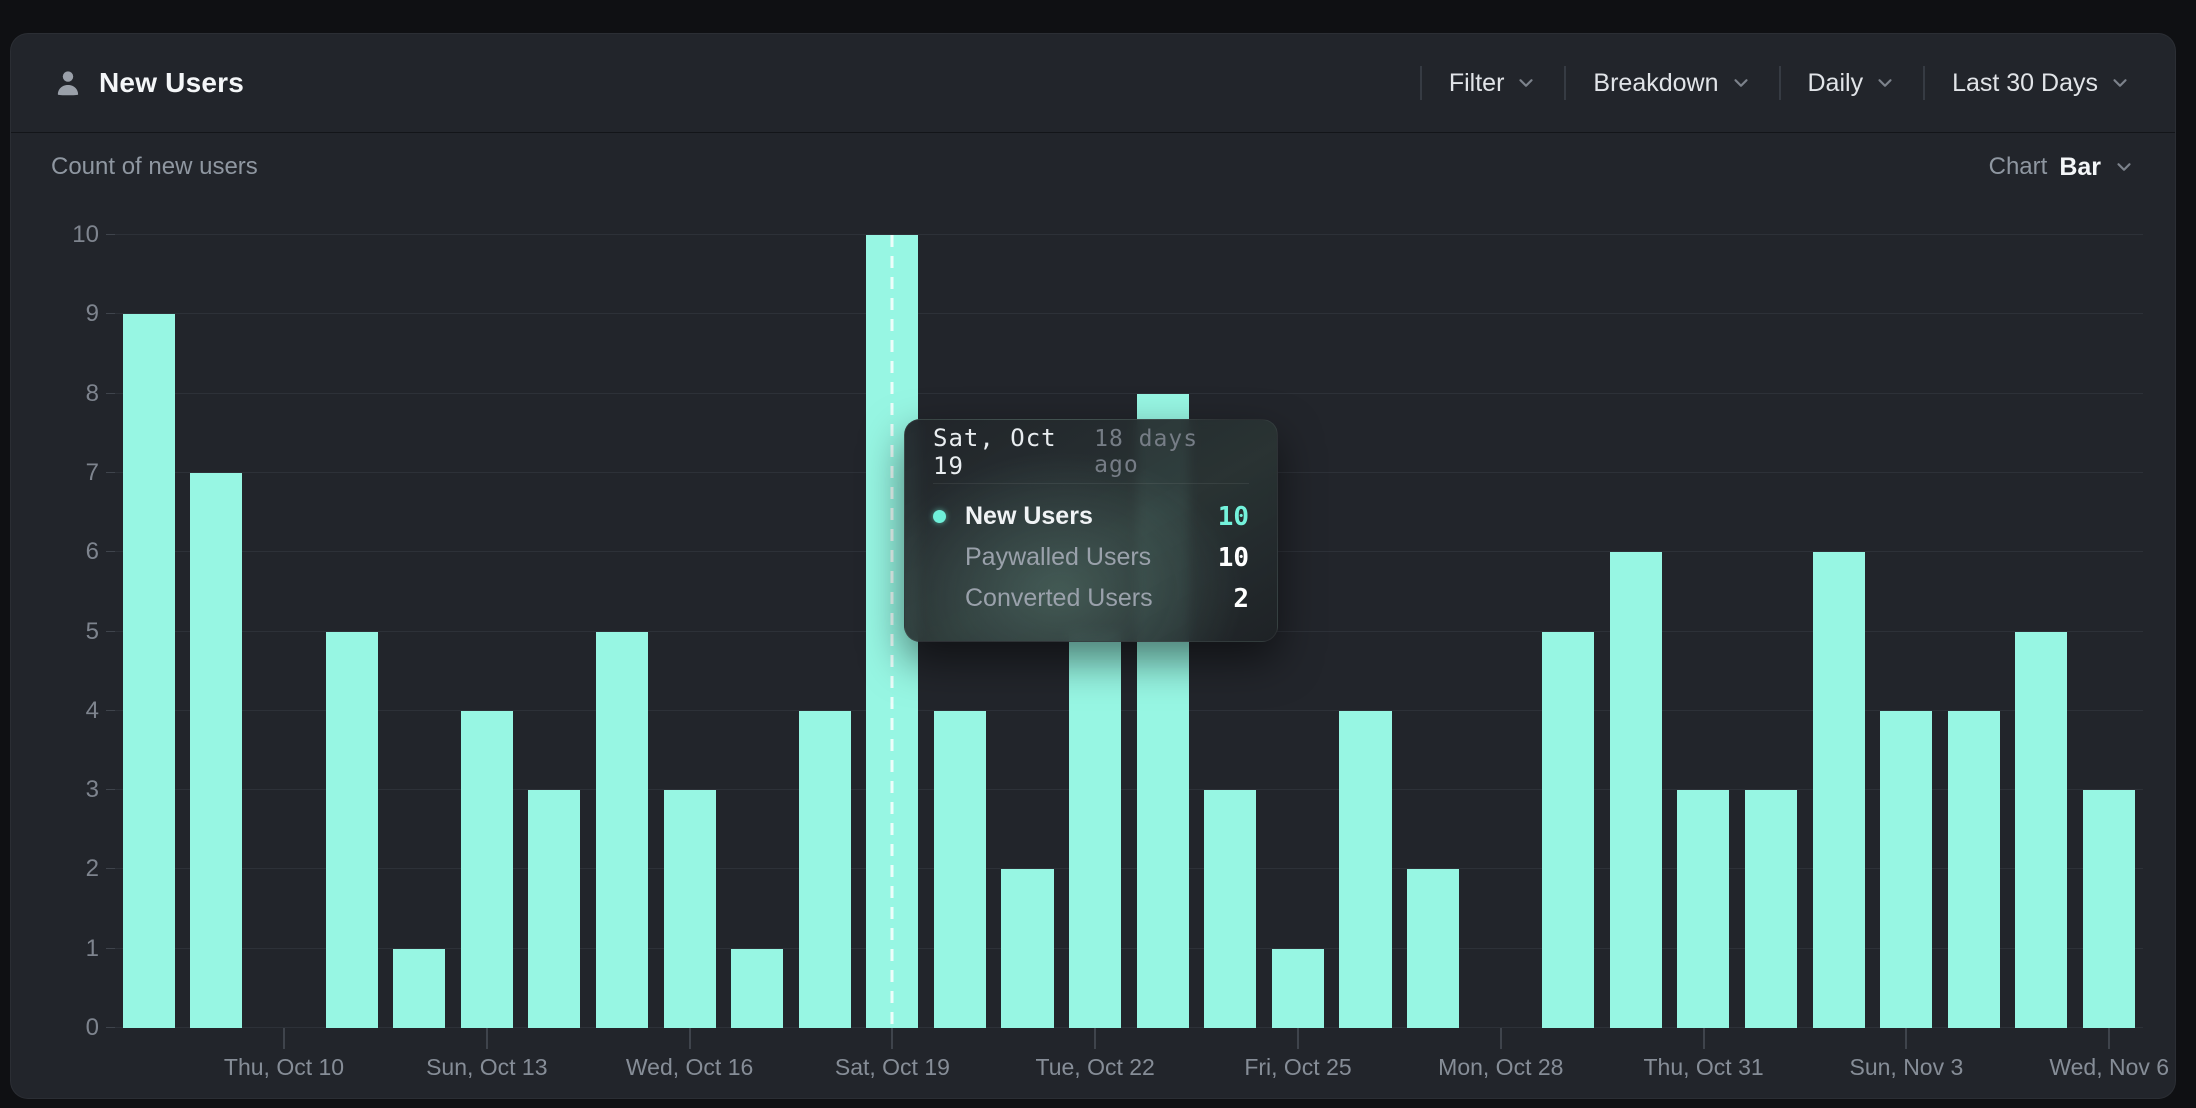 The height and width of the screenshot is (1108, 2196). I want to click on tooltip-row-value: 10, so click(1233, 557).